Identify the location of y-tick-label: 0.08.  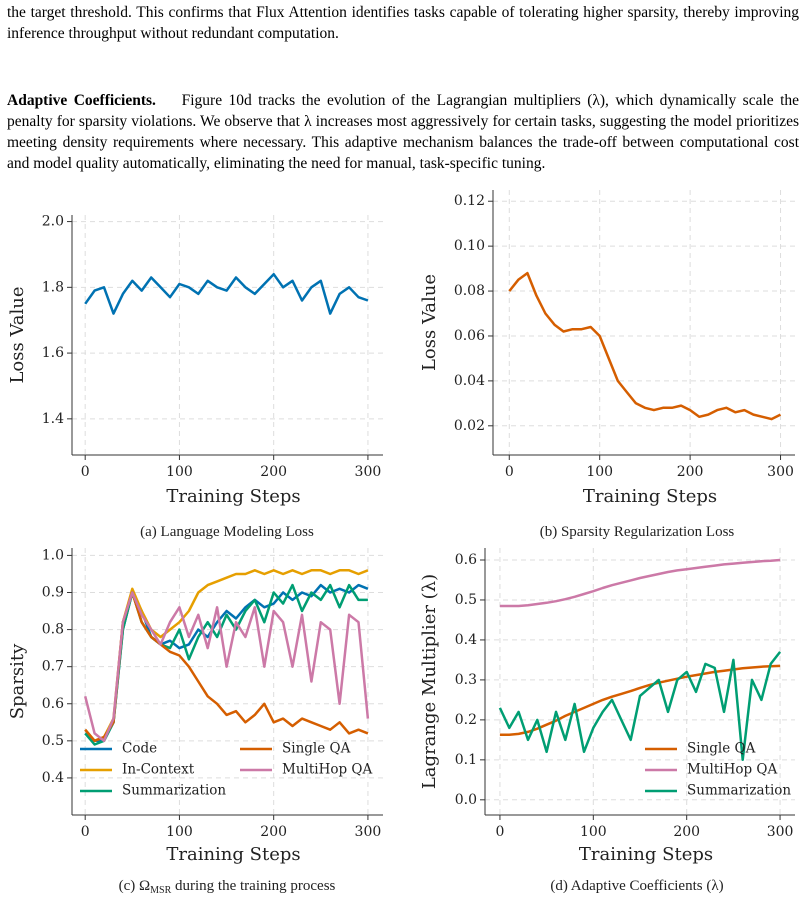
(469, 291).